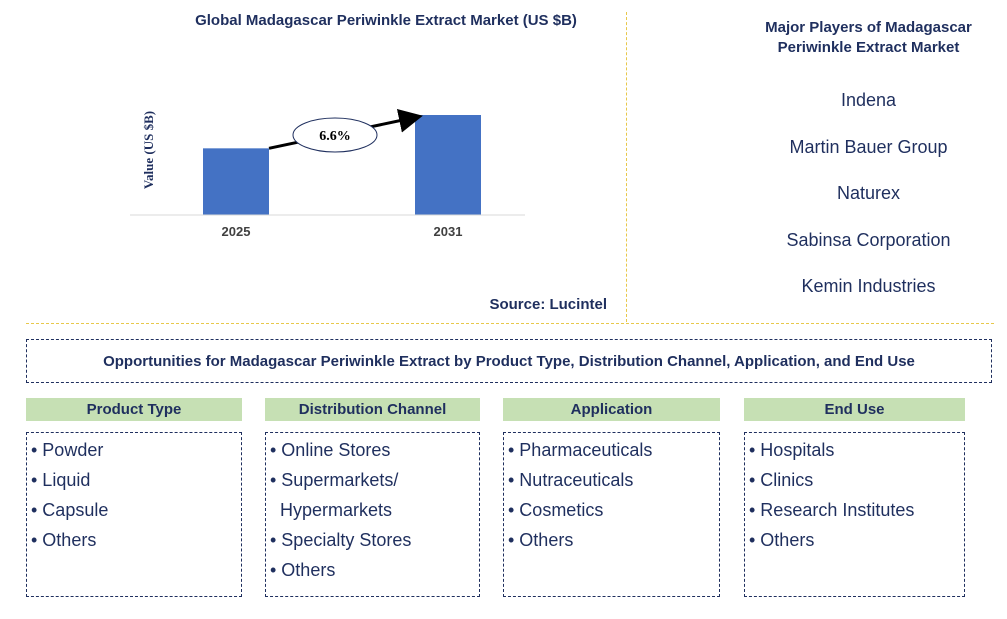 The width and height of the screenshot is (1007, 619). What do you see at coordinates (556, 510) in the screenshot?
I see `list-item: • Cosmetics` at bounding box center [556, 510].